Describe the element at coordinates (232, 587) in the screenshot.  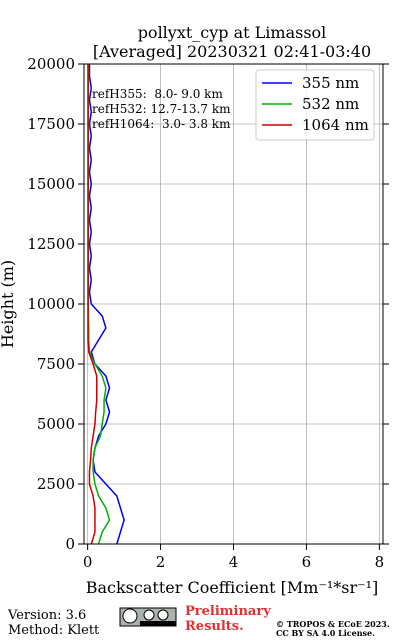
I see `x-axis-label: Backscatter Coefficient [Mm⁻¹*sr⁻¹]` at that location.